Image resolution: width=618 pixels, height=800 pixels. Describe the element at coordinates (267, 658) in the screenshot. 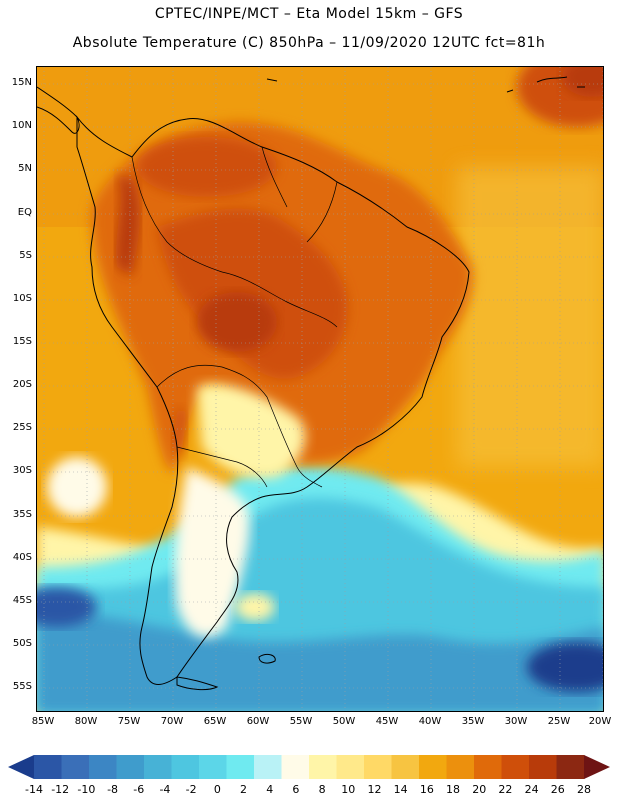

I see `falkland-islands` at that location.